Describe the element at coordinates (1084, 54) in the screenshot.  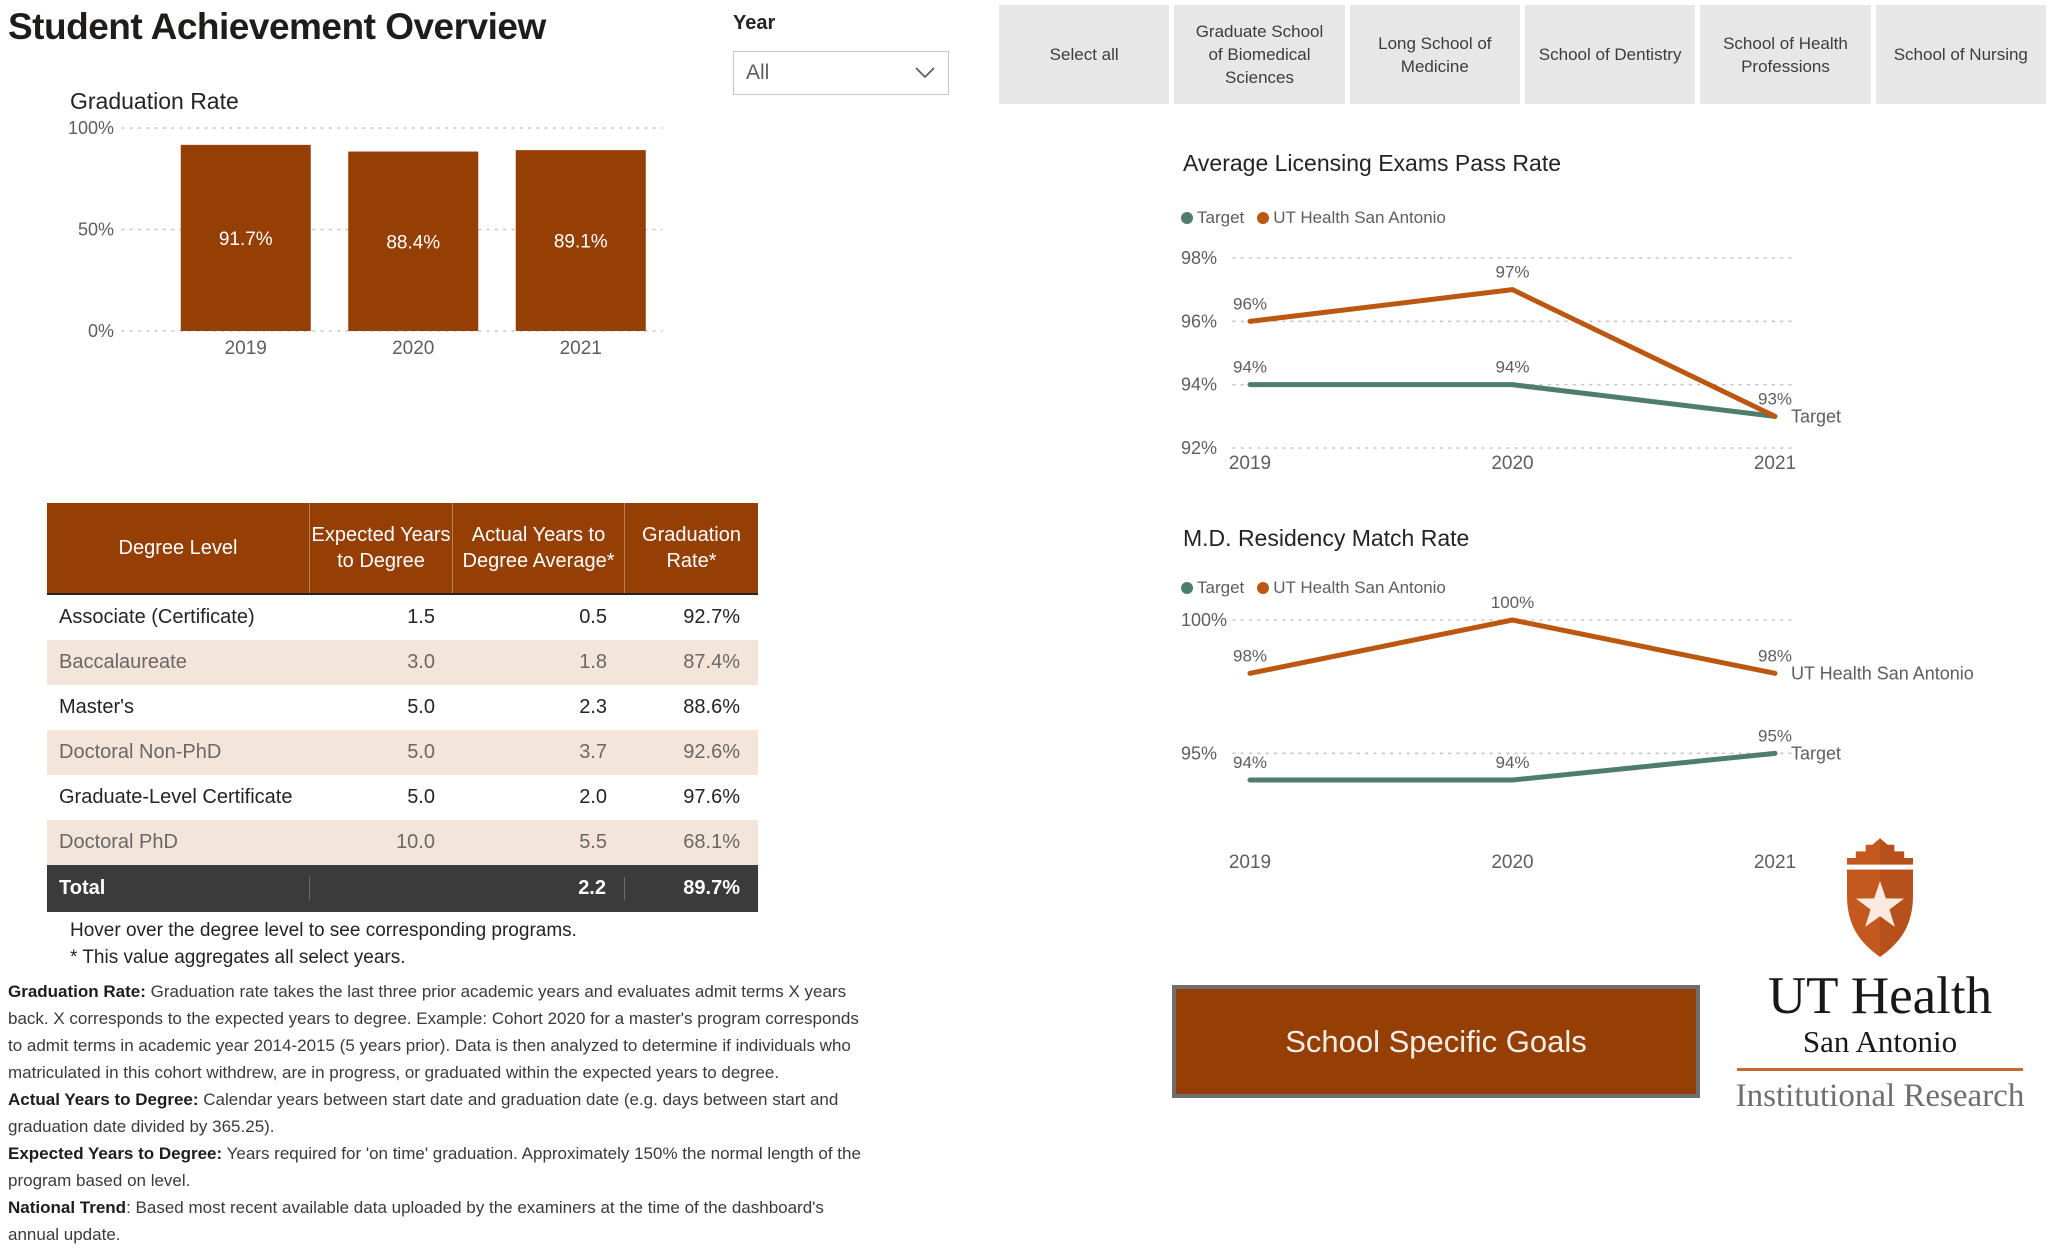
I see `school-filter-button: Select all` at that location.